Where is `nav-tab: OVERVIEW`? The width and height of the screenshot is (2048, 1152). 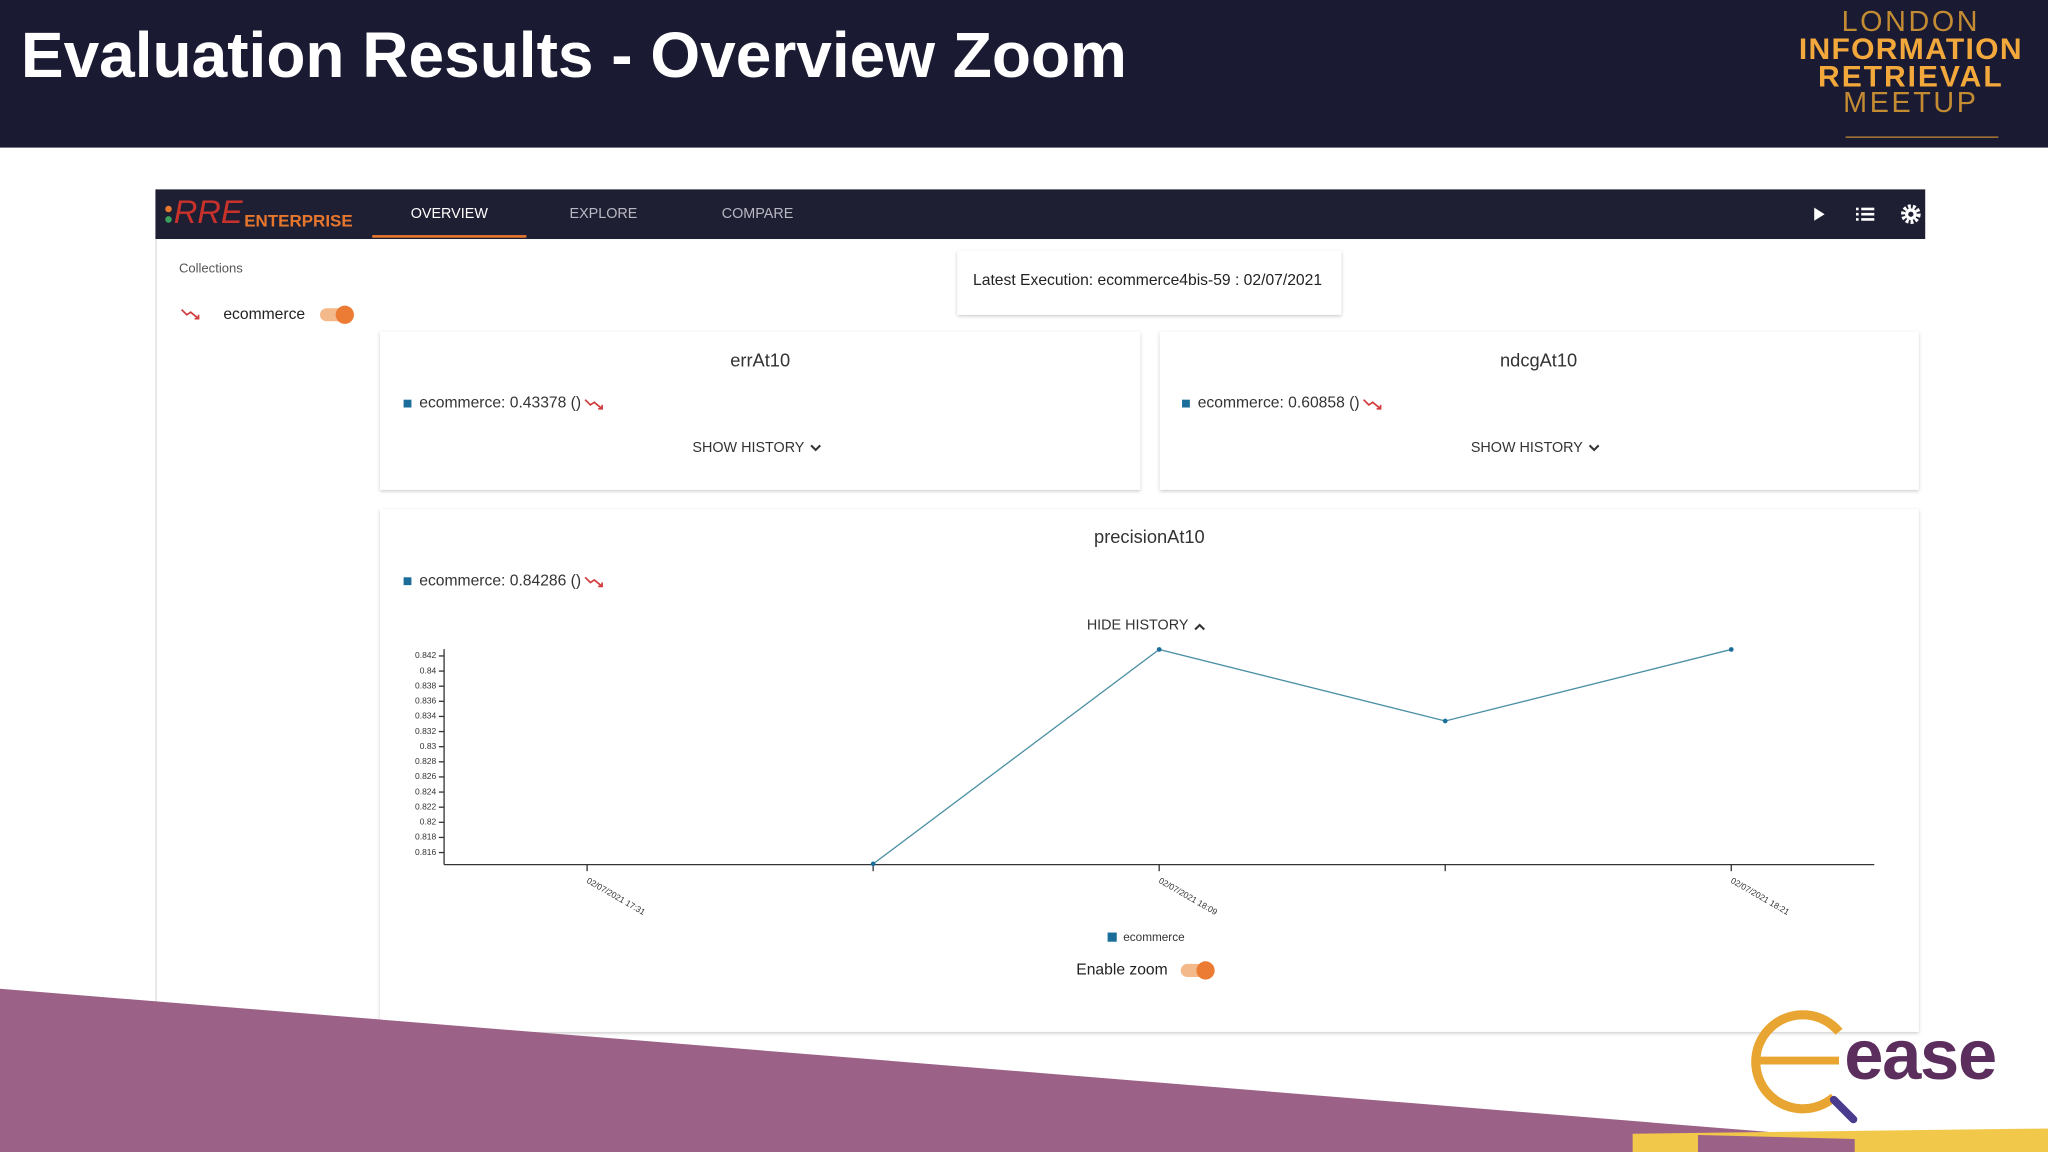 nav-tab: OVERVIEW is located at coordinates (450, 214).